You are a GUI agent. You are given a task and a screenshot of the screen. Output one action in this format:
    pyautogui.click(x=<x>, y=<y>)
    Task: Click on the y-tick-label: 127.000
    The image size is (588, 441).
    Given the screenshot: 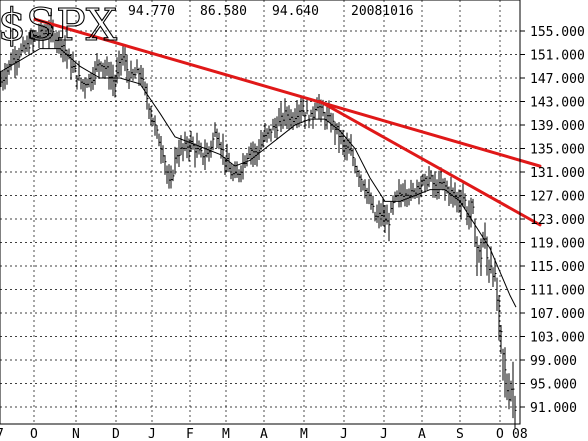 What is the action you would take?
    pyautogui.click(x=557, y=197)
    